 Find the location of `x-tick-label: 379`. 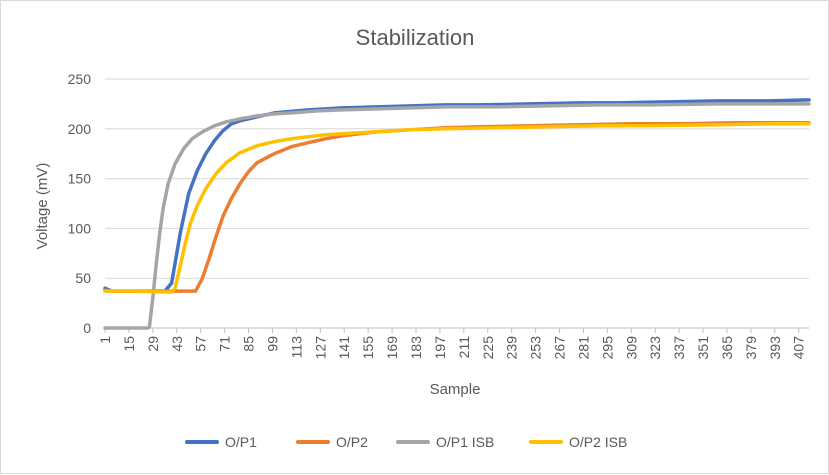

x-tick-label: 379 is located at coordinates (751, 348).